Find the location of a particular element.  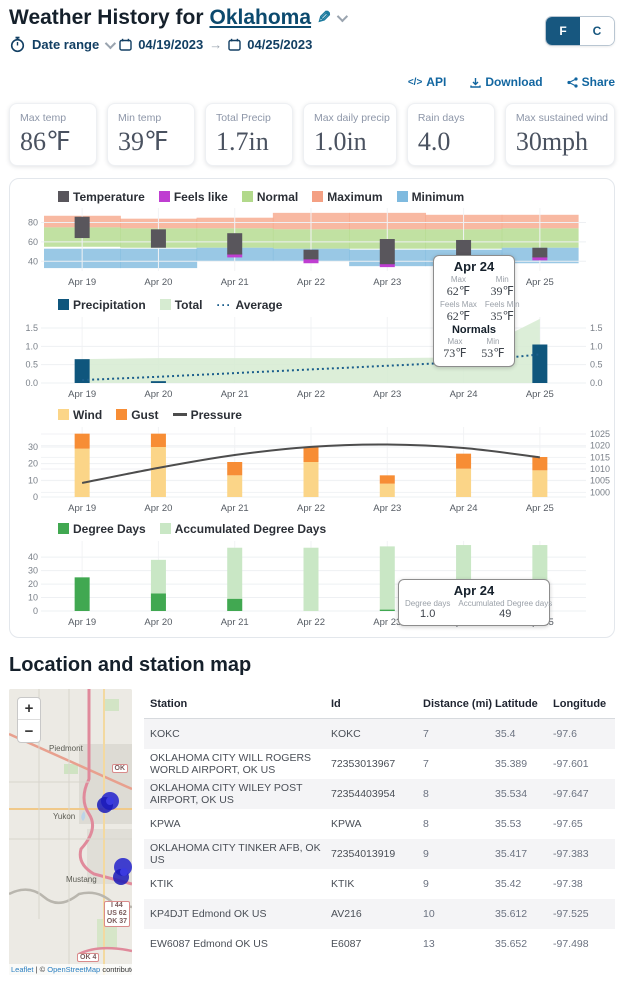

legend-item-maximum: Maximum is located at coordinates (347, 196).